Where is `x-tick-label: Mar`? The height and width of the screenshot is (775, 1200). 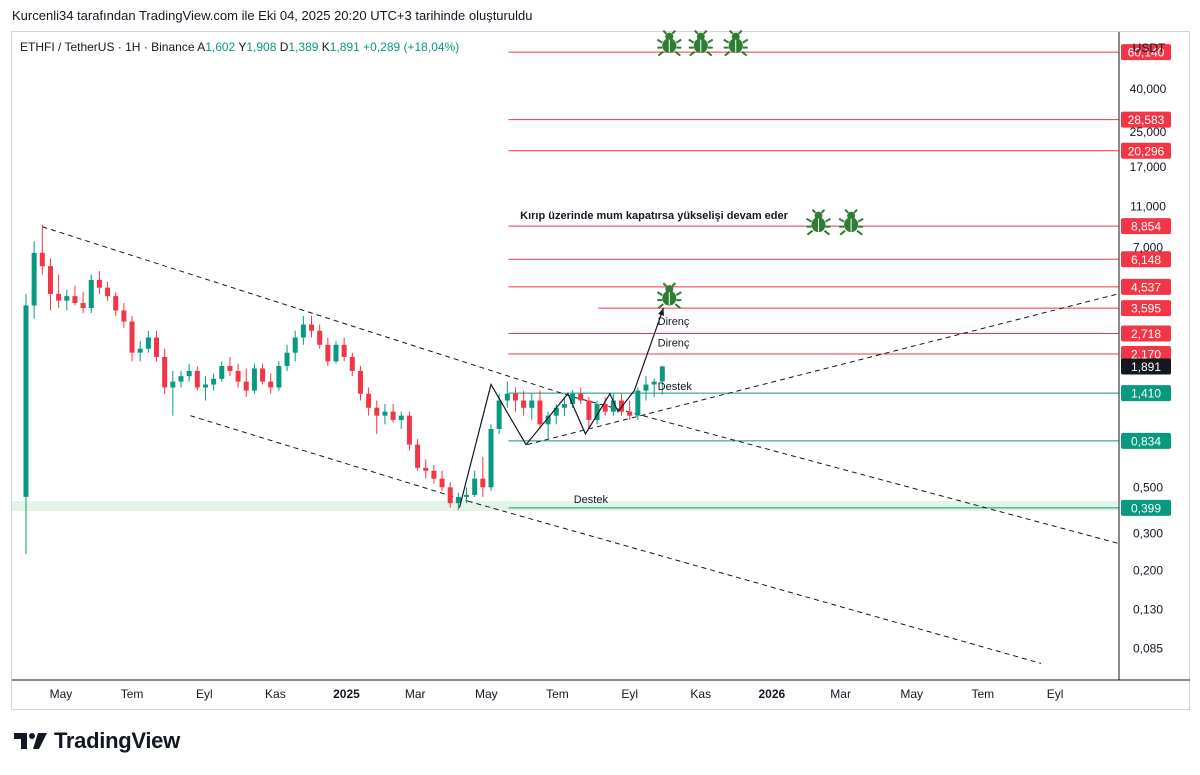
x-tick-label: Mar is located at coordinates (415, 694).